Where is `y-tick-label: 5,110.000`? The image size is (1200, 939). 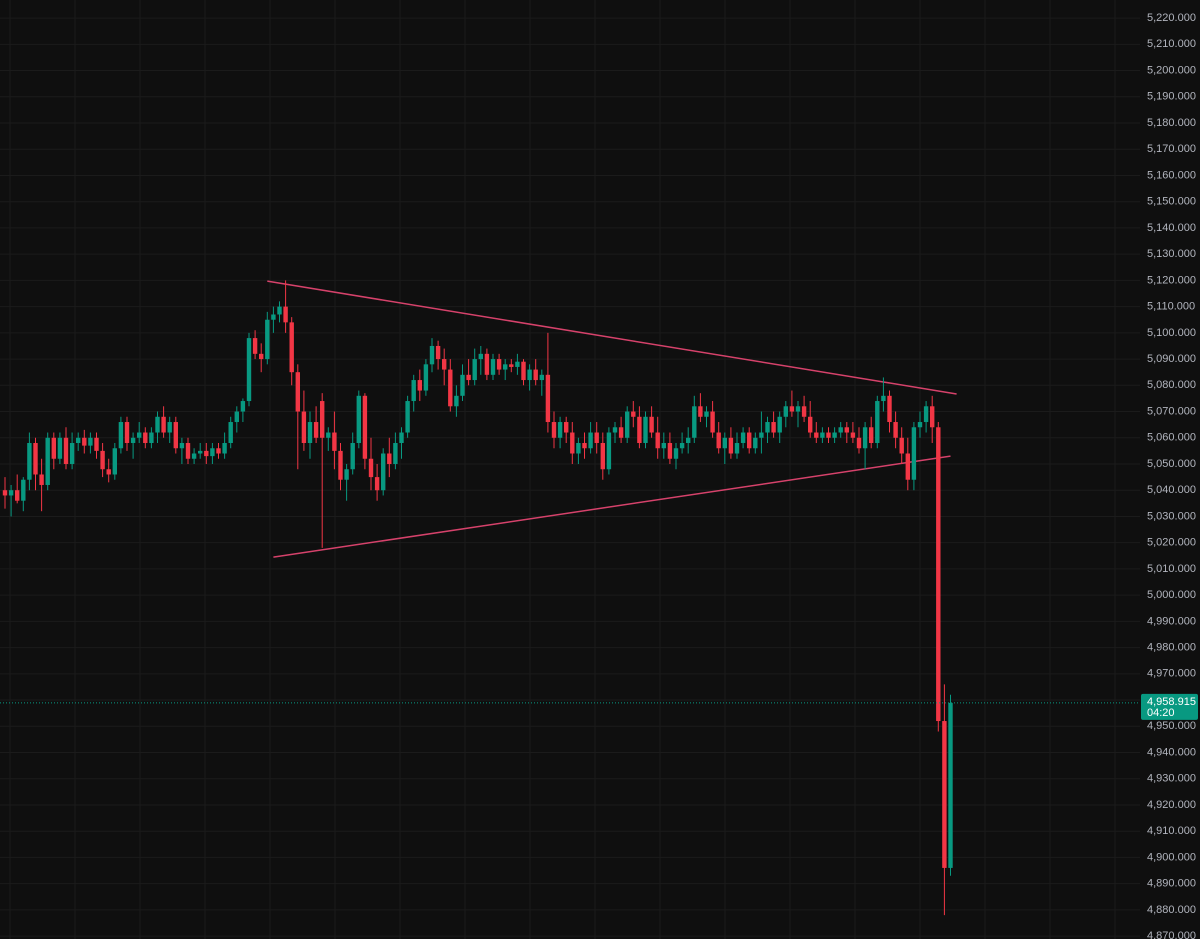
y-tick-label: 5,110.000 is located at coordinates (1171, 307).